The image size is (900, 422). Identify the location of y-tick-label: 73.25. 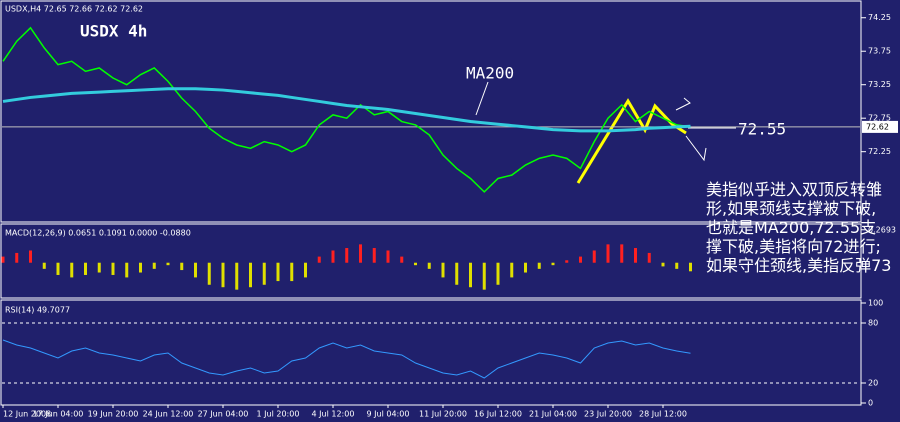
(879, 84).